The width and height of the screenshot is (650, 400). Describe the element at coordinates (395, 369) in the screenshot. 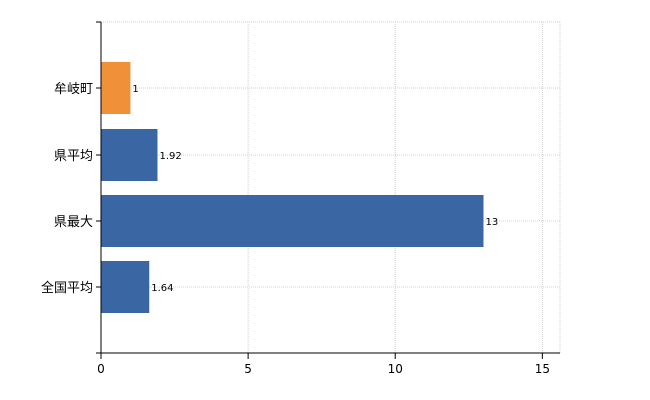

I see `x-tick-label: 10` at that location.